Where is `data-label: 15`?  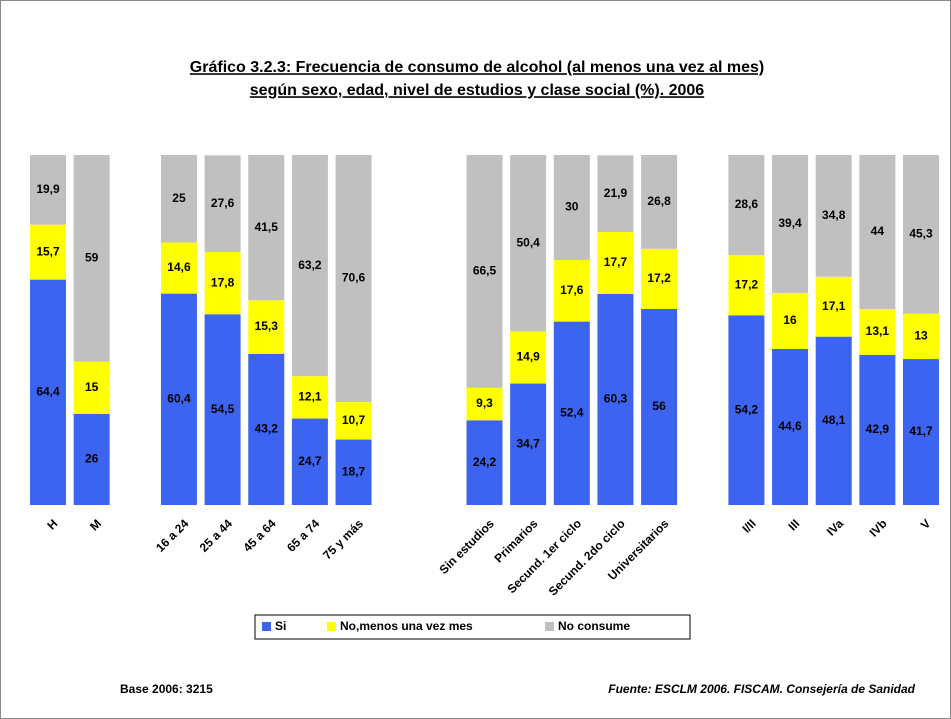 data-label: 15 is located at coordinates (92, 387).